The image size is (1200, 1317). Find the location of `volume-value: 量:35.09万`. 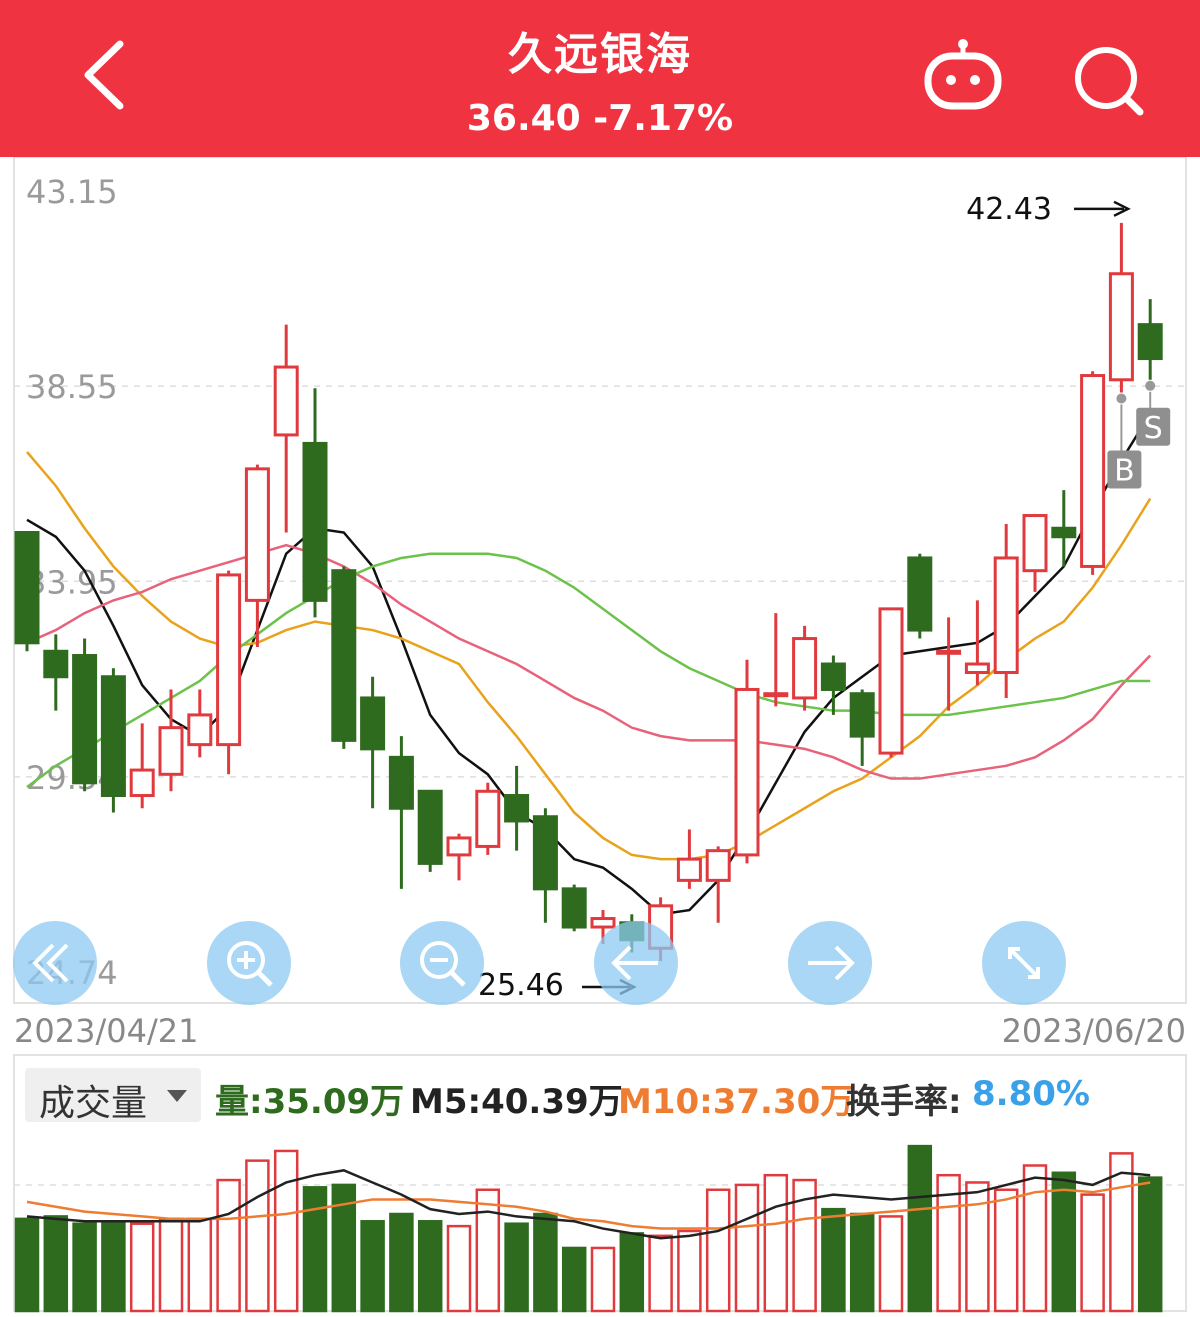

volume-value: 量:35.09万 is located at coordinates (310, 1102).